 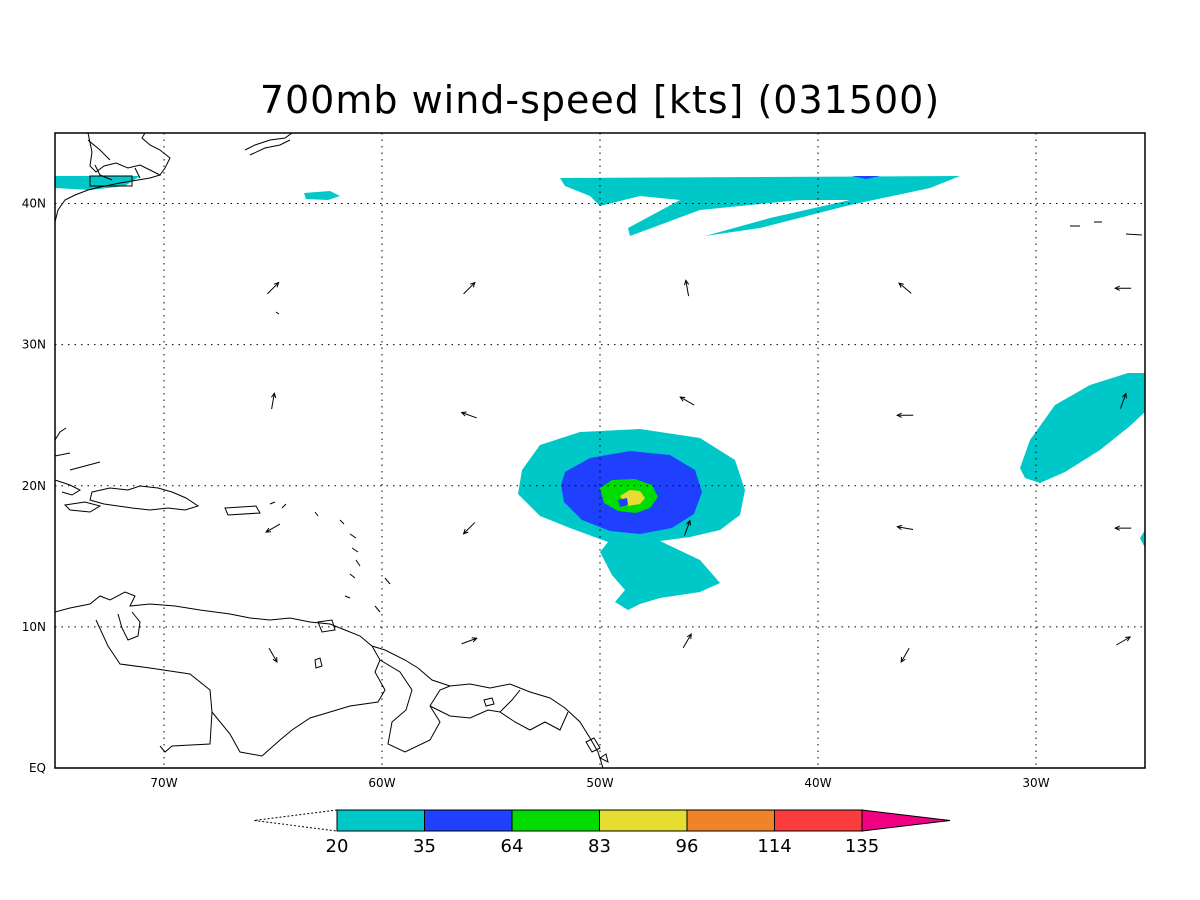 What do you see at coordinates (111, 181) in the screenshot?
I see `long-island` at bounding box center [111, 181].